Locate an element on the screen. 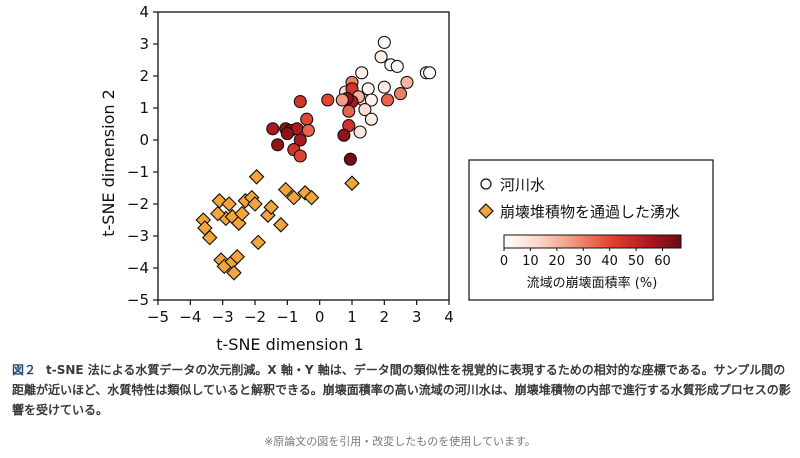 This screenshot has width=800, height=458. x-axis-label: t-SNE dimension 1 is located at coordinates (290, 344).